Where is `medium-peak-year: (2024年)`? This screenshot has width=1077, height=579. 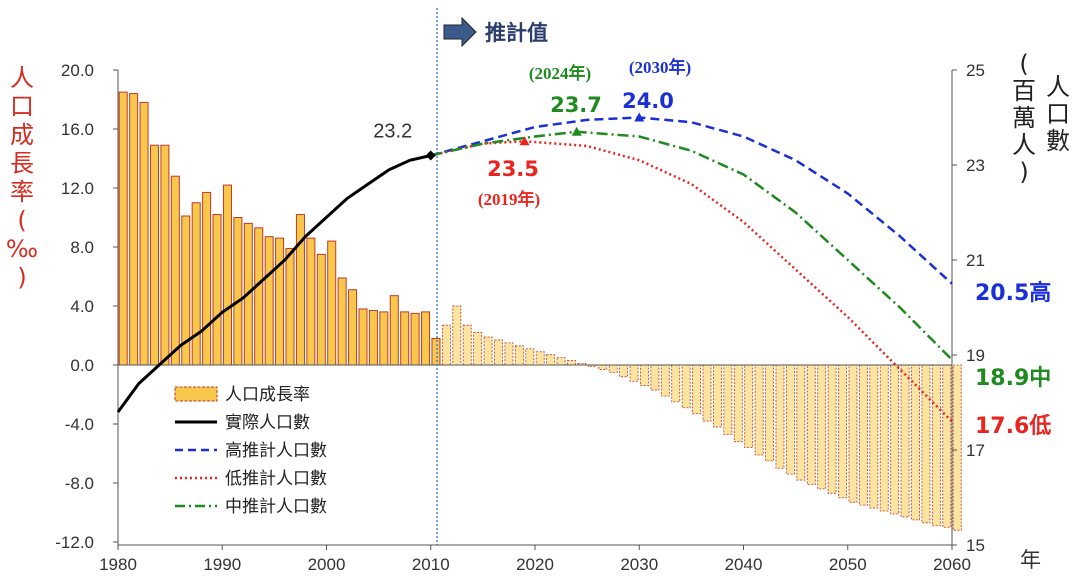
medium-peak-year: (2024年) is located at coordinates (560, 73).